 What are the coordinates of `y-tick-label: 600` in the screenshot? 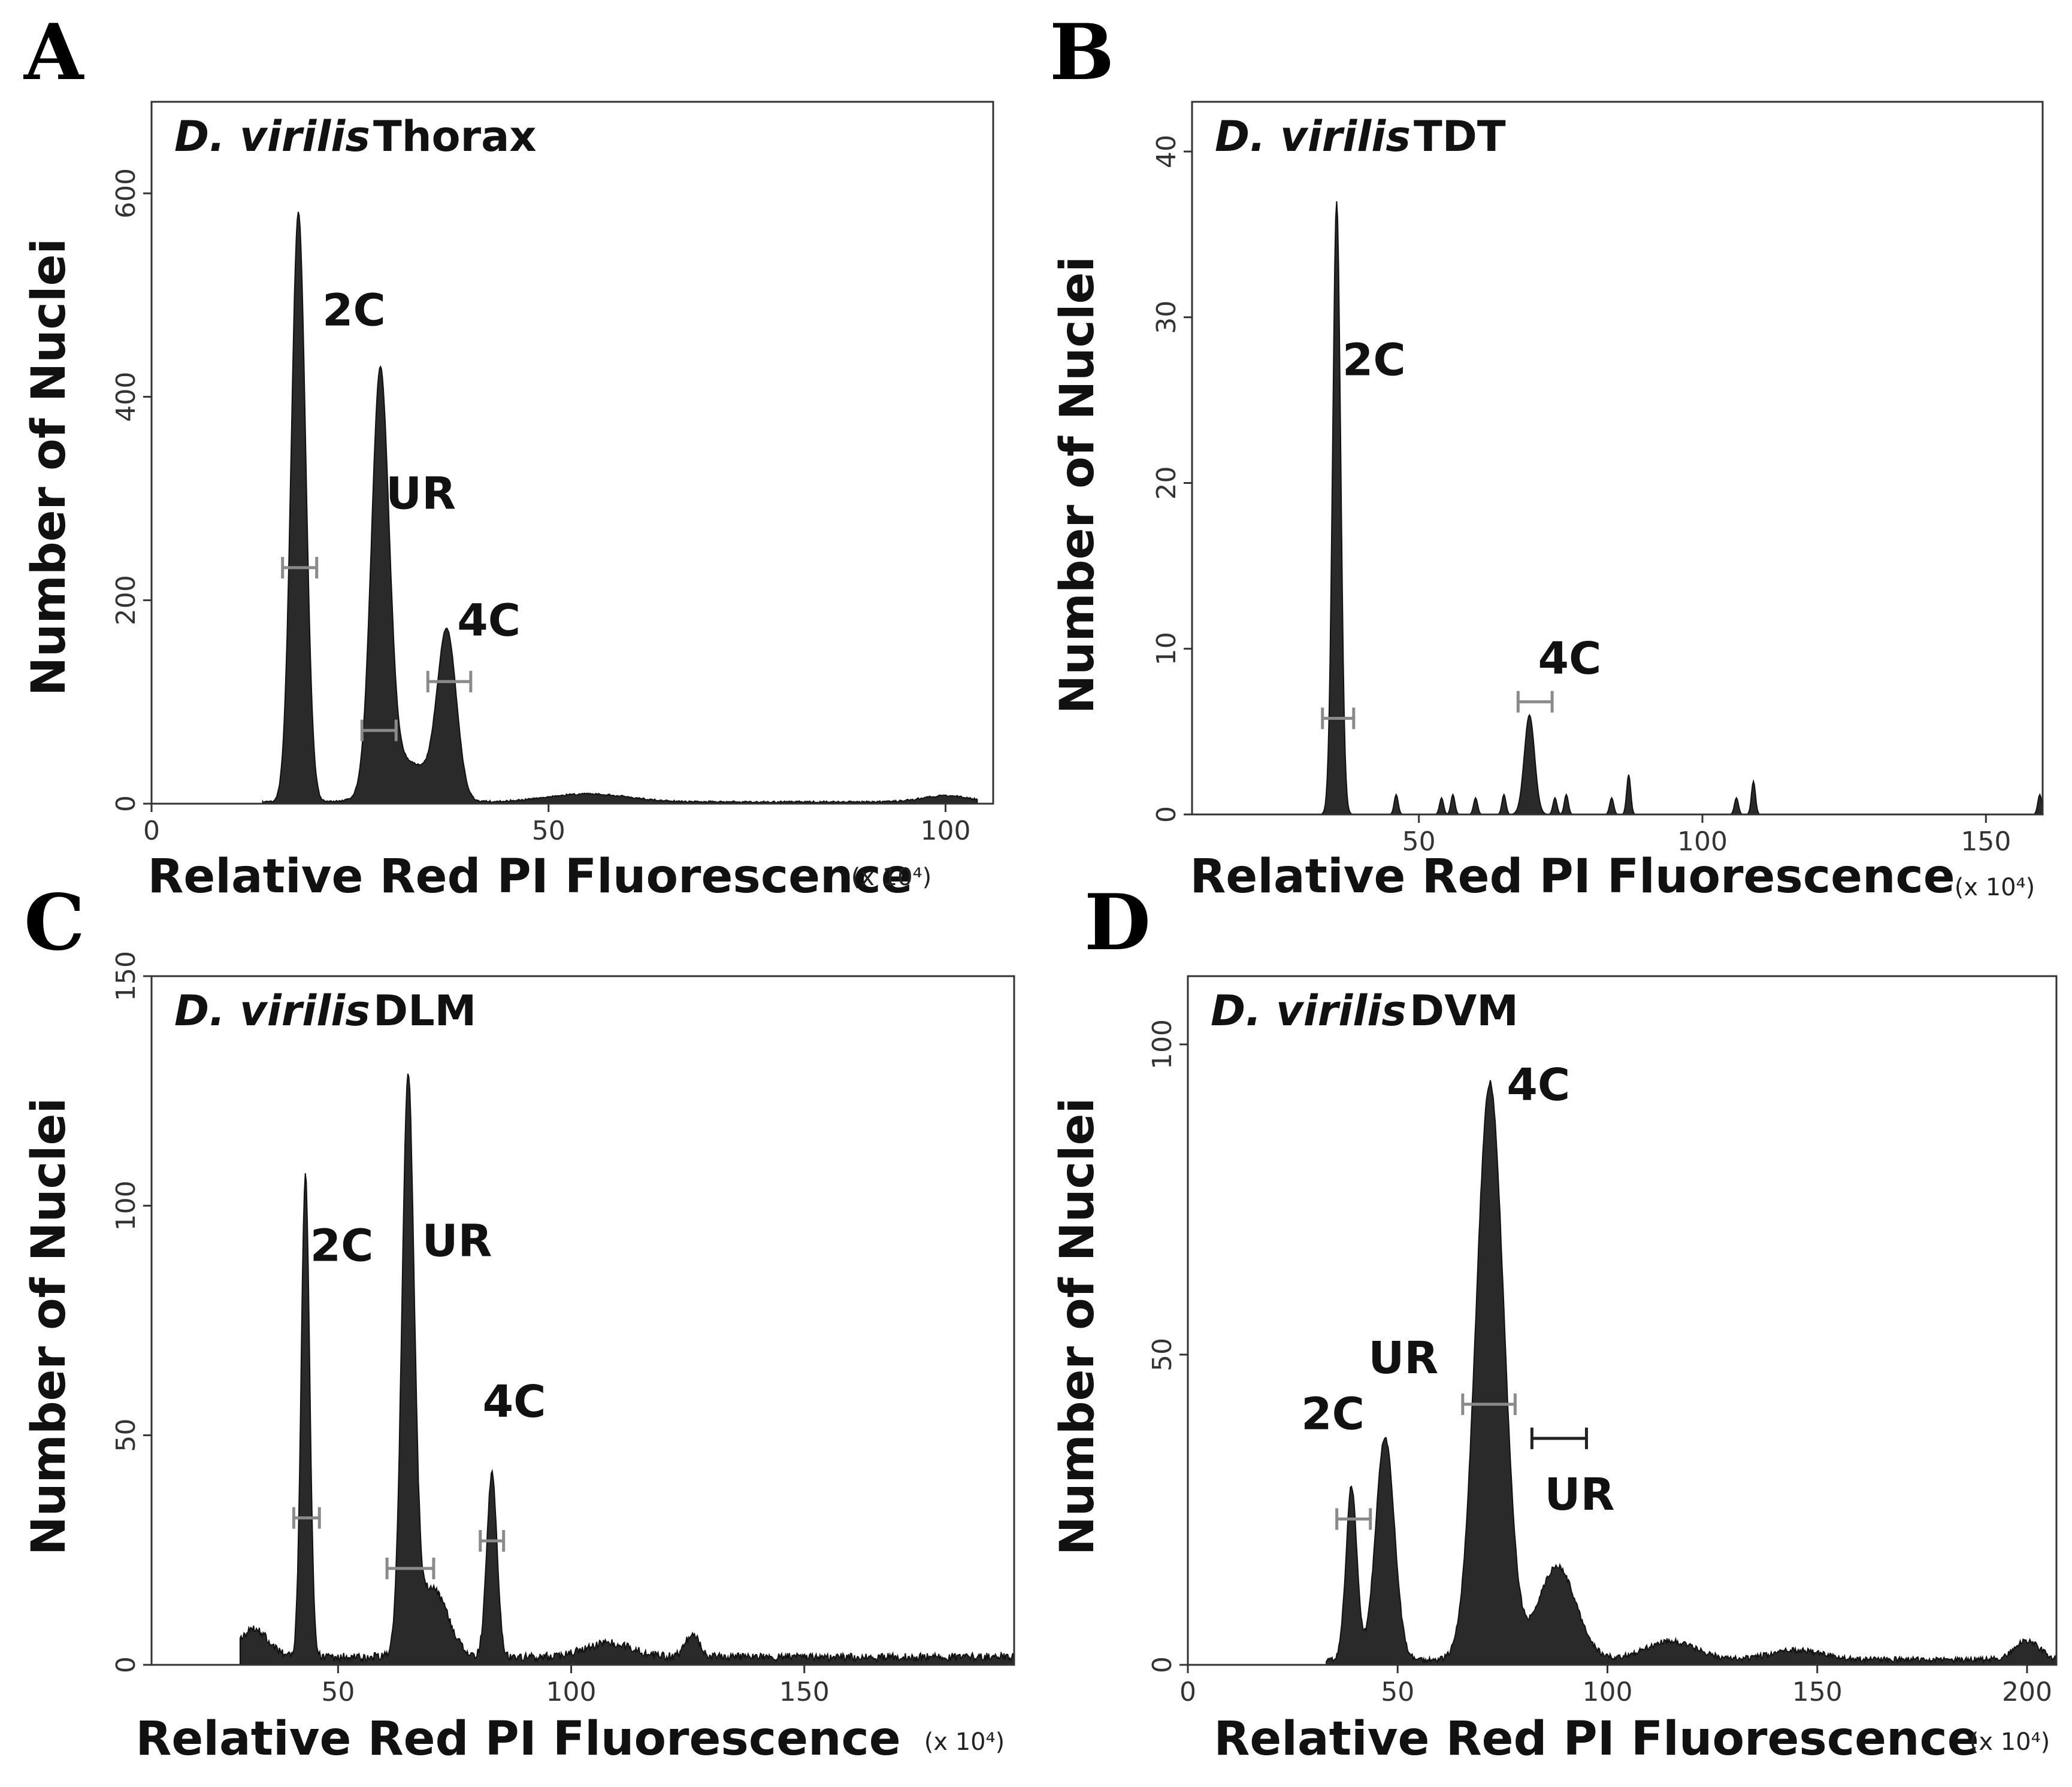 It's located at (126, 193).